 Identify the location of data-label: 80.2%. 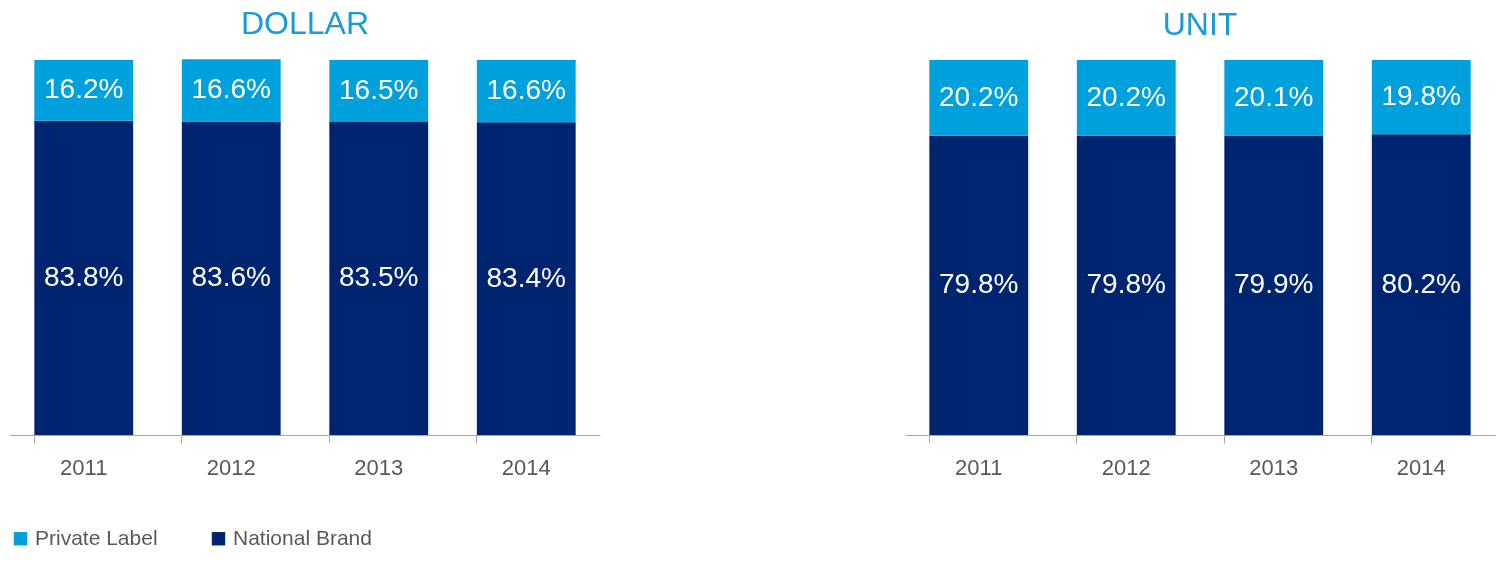
(1421, 283).